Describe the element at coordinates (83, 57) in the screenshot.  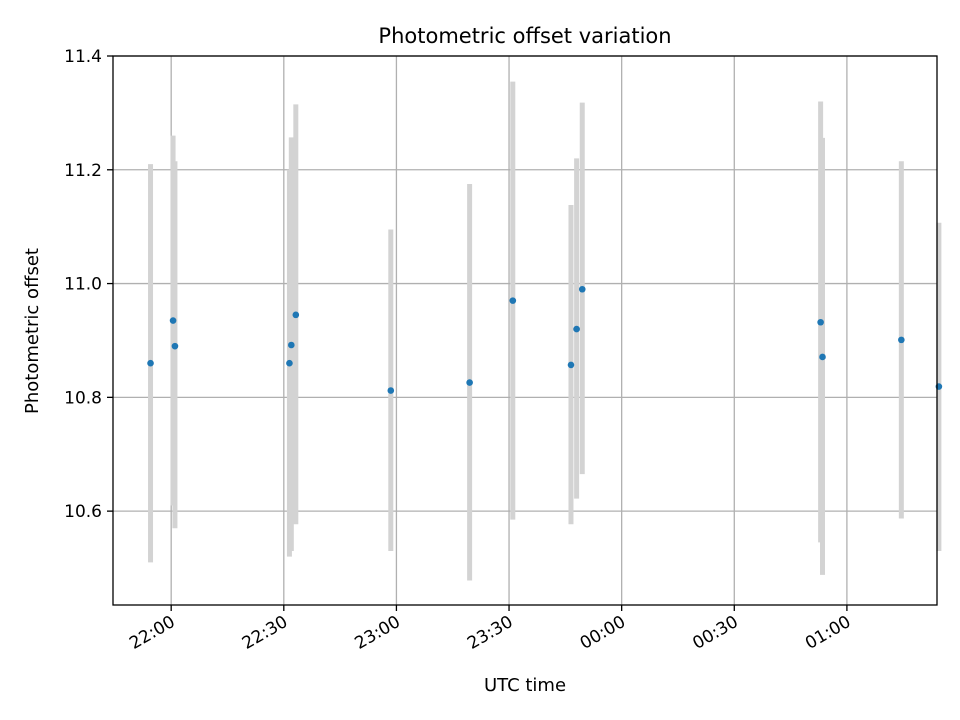
I see `y-tick-label: 11.4` at that location.